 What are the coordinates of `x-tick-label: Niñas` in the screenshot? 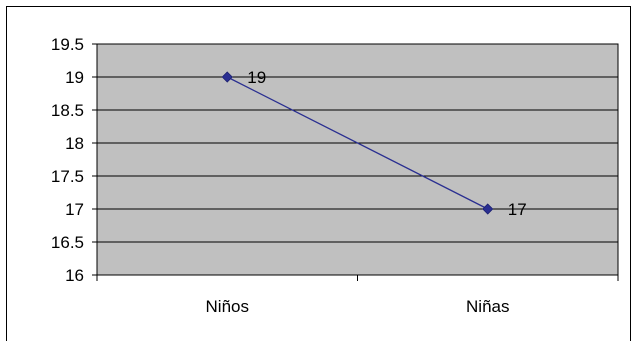 It's located at (487, 306).